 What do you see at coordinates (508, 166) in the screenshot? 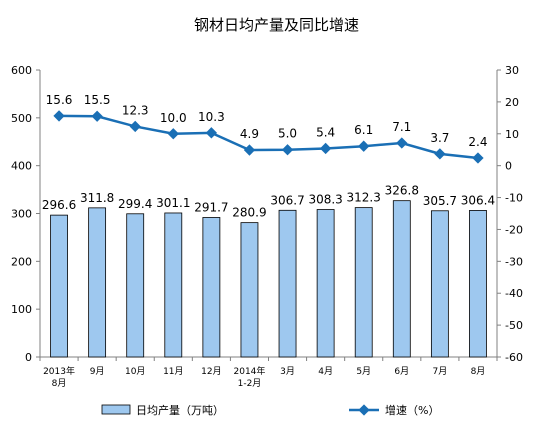
I see `right-tick-label: 0` at bounding box center [508, 166].